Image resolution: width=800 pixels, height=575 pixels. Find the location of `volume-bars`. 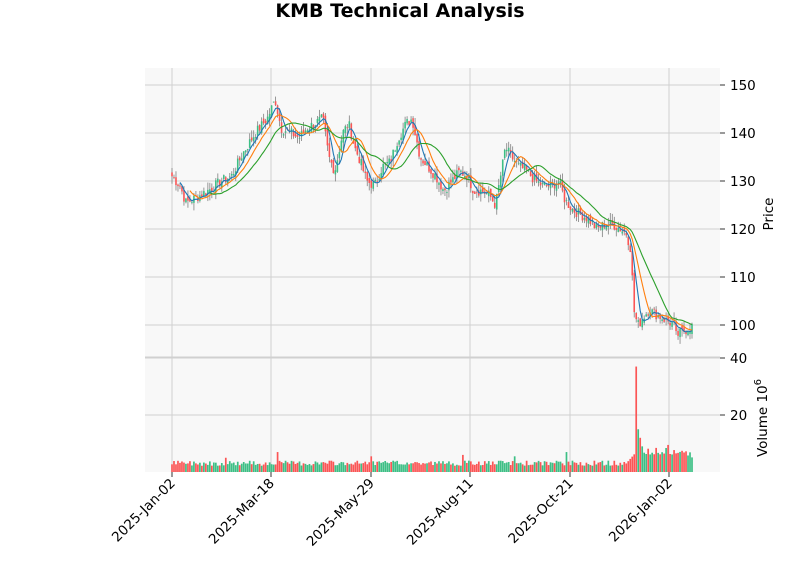

volume-bars is located at coordinates (432, 419).